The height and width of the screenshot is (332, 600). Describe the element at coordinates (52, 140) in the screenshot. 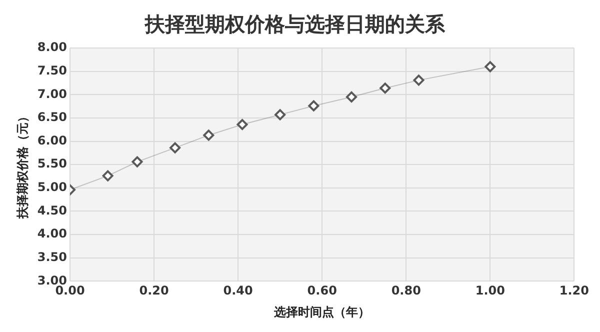

I see `y-tick-label: 6.00` at that location.